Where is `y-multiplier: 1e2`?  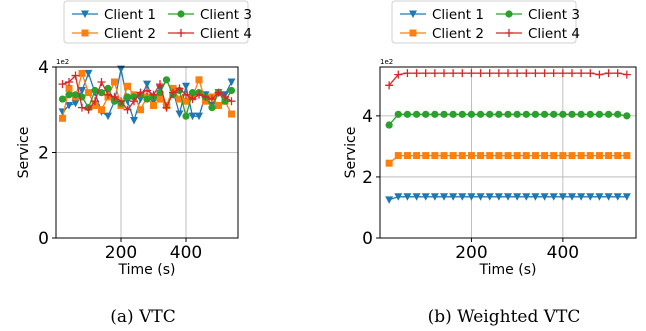
y-multiplier: 1e2 is located at coordinates (386, 62).